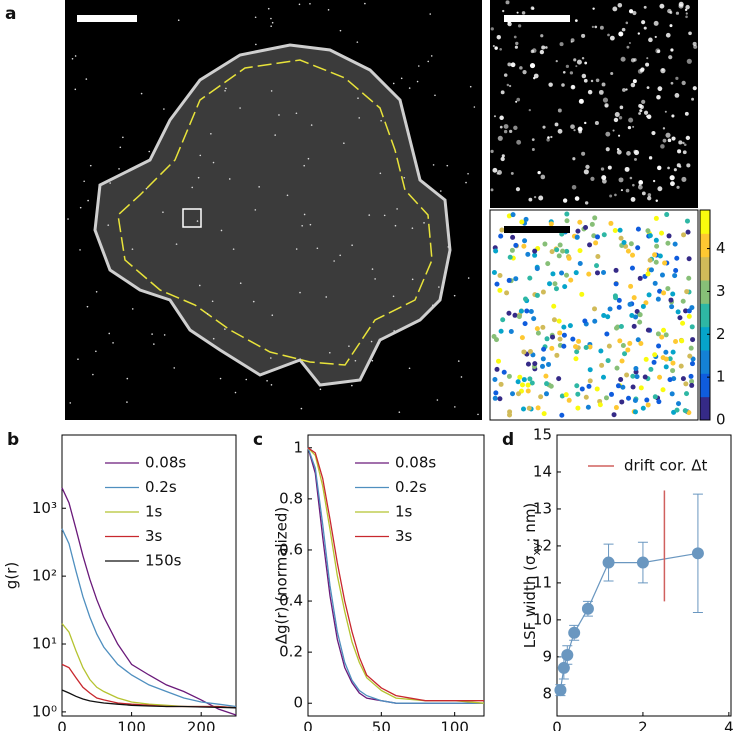  I want to click on y-tick-label: 10¹, so click(44, 644).